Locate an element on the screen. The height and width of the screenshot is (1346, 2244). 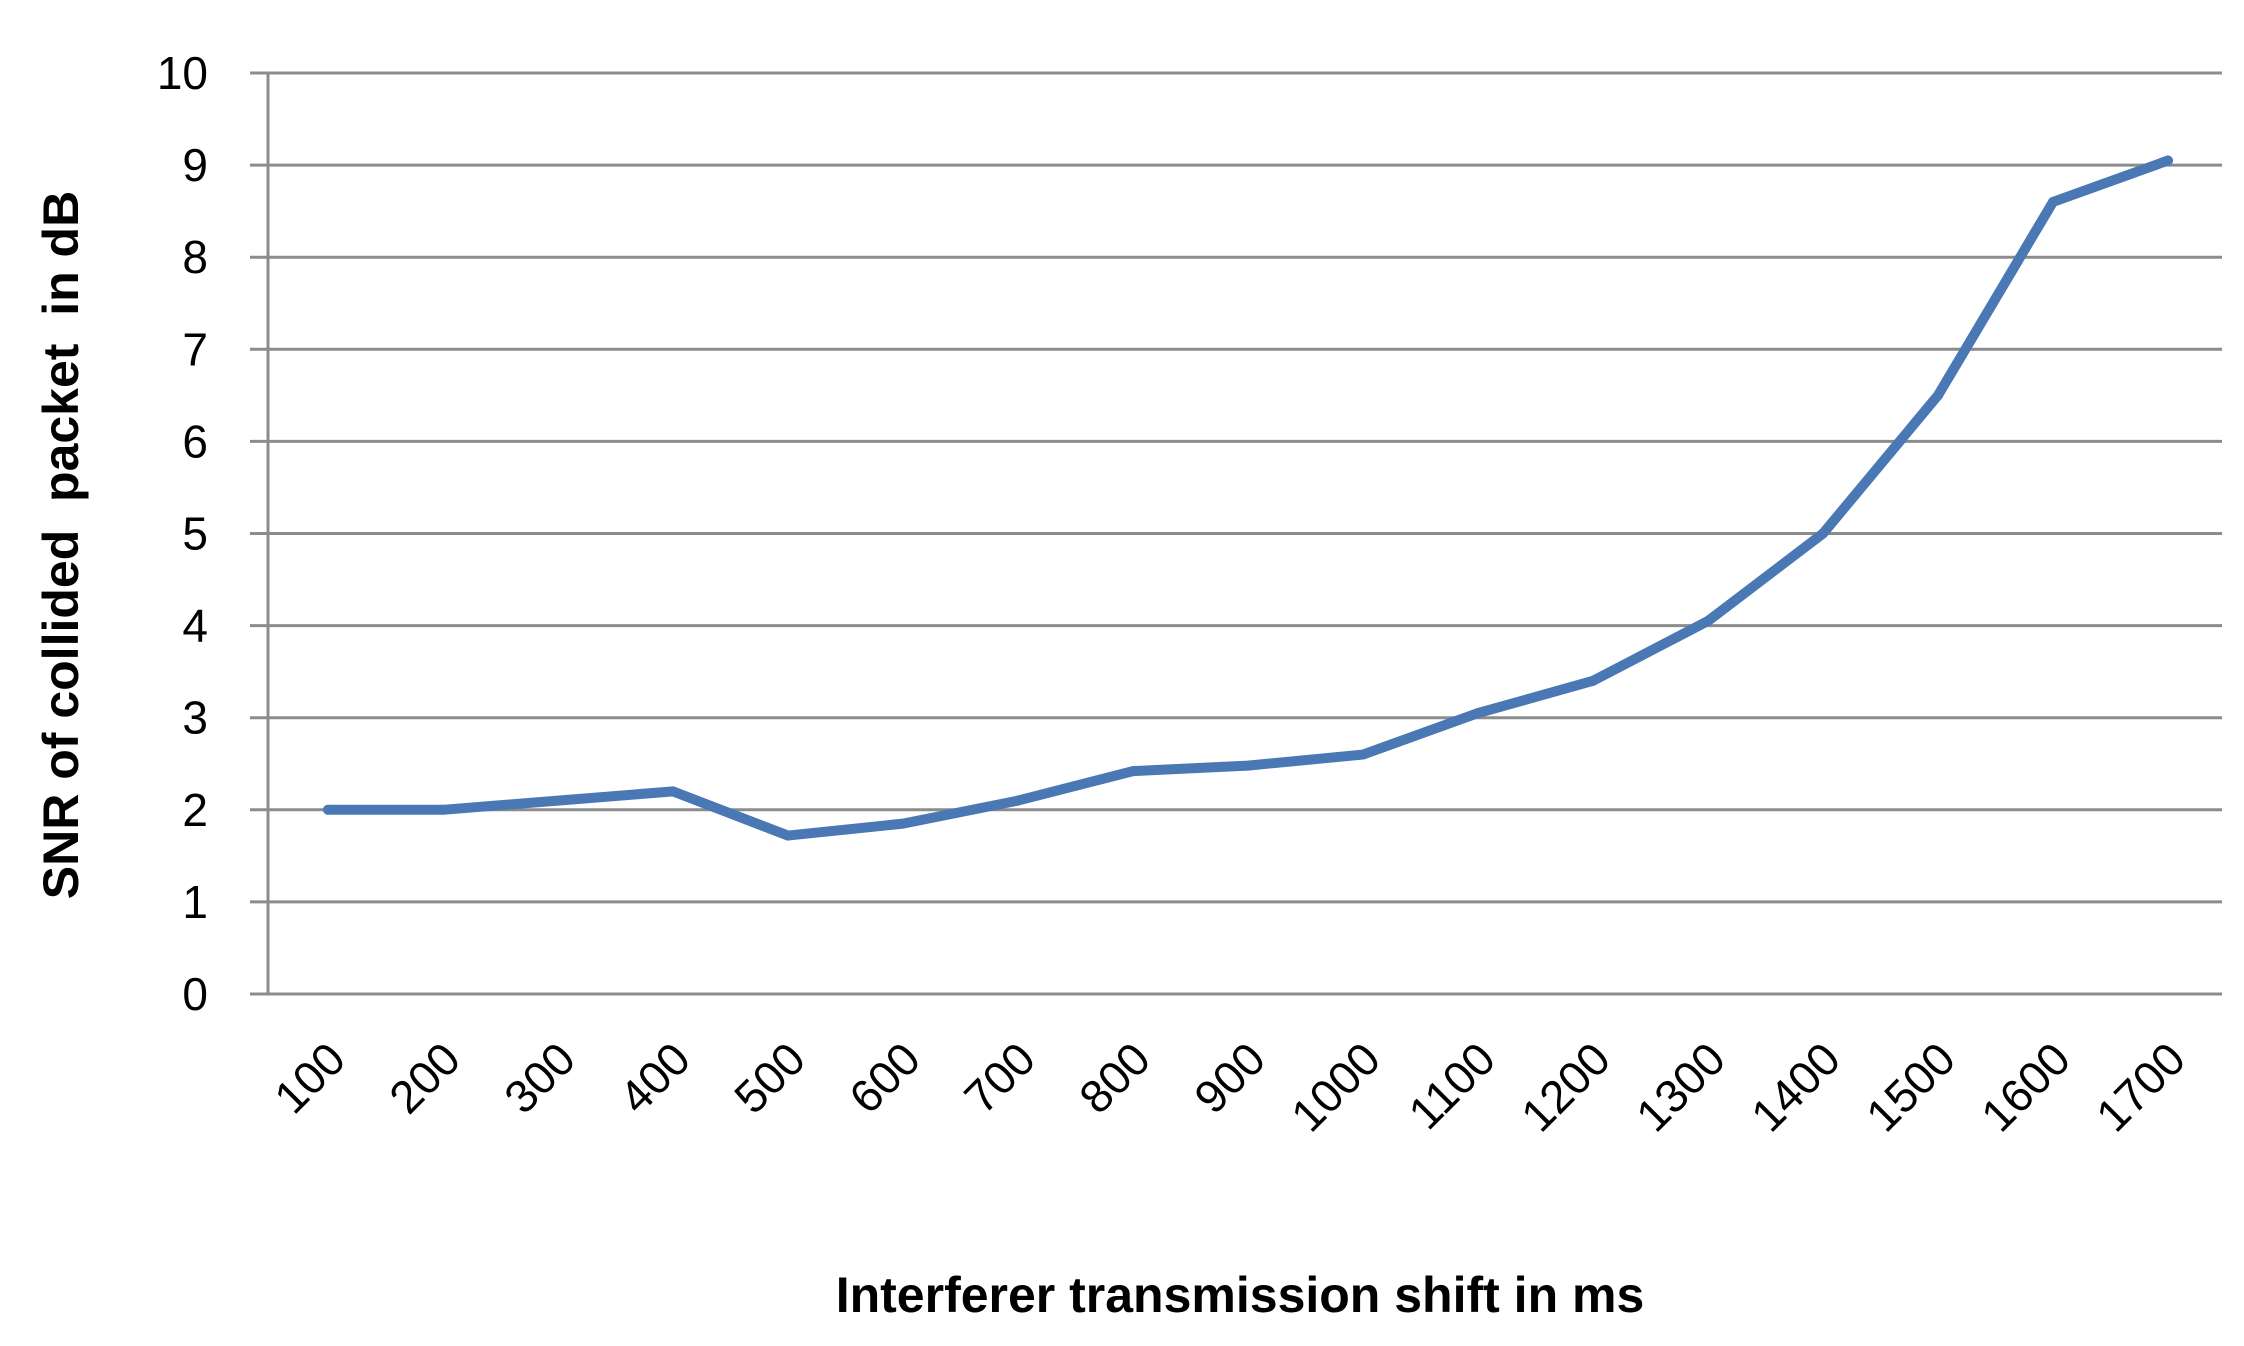
y-tick-labels: 0 1 2 3 4 5 6 7 8 9 10 is located at coordinates (182, 533).